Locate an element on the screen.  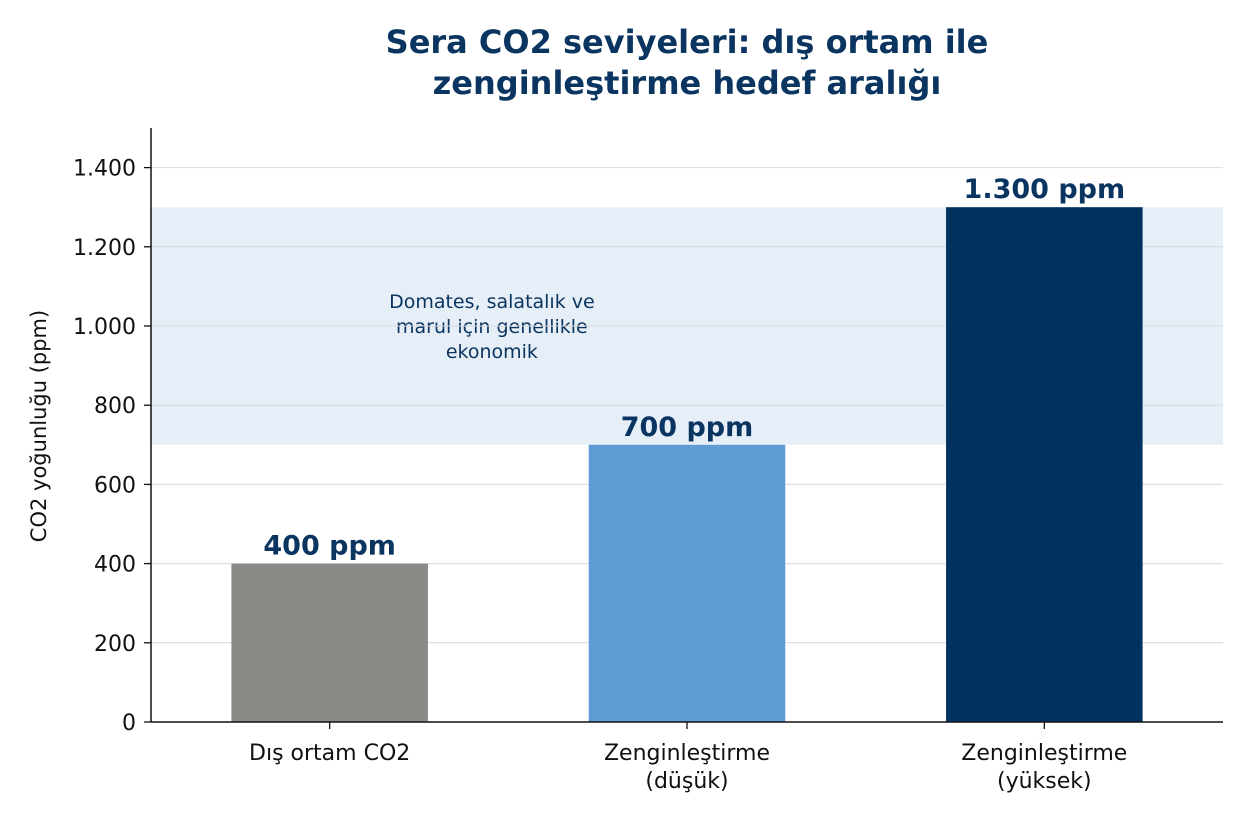
x-tick-label: Dış ortam CO2 is located at coordinates (329, 753).